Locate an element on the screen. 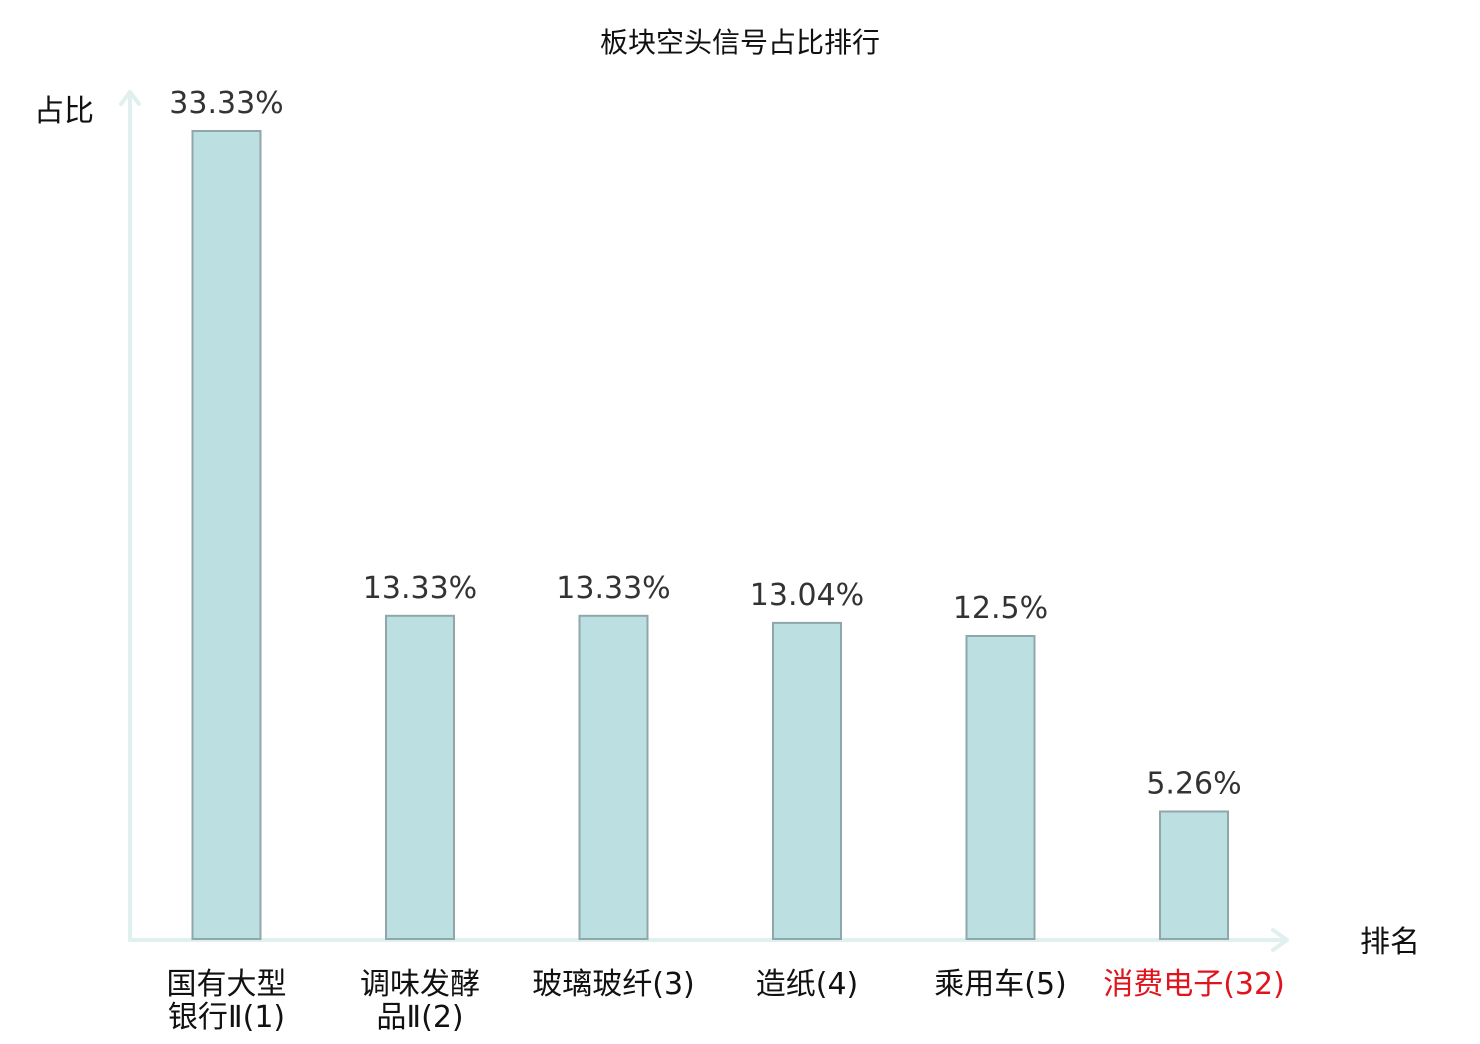  category-label-3: 玻璃玻纤(3) is located at coordinates (613, 984).